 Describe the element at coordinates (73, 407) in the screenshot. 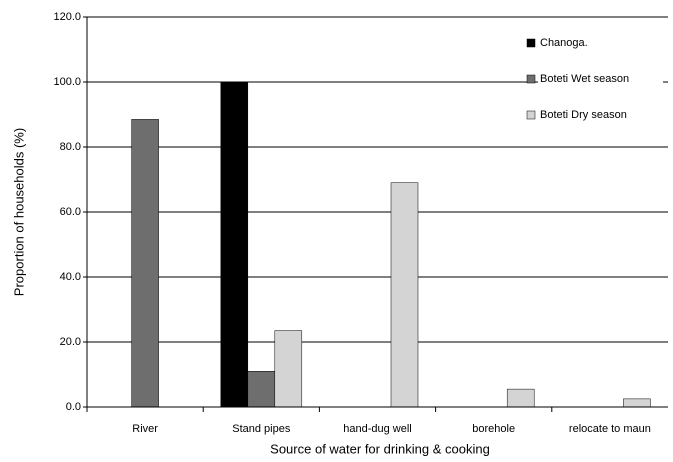

I see `y-tick-label: 0.0` at that location.